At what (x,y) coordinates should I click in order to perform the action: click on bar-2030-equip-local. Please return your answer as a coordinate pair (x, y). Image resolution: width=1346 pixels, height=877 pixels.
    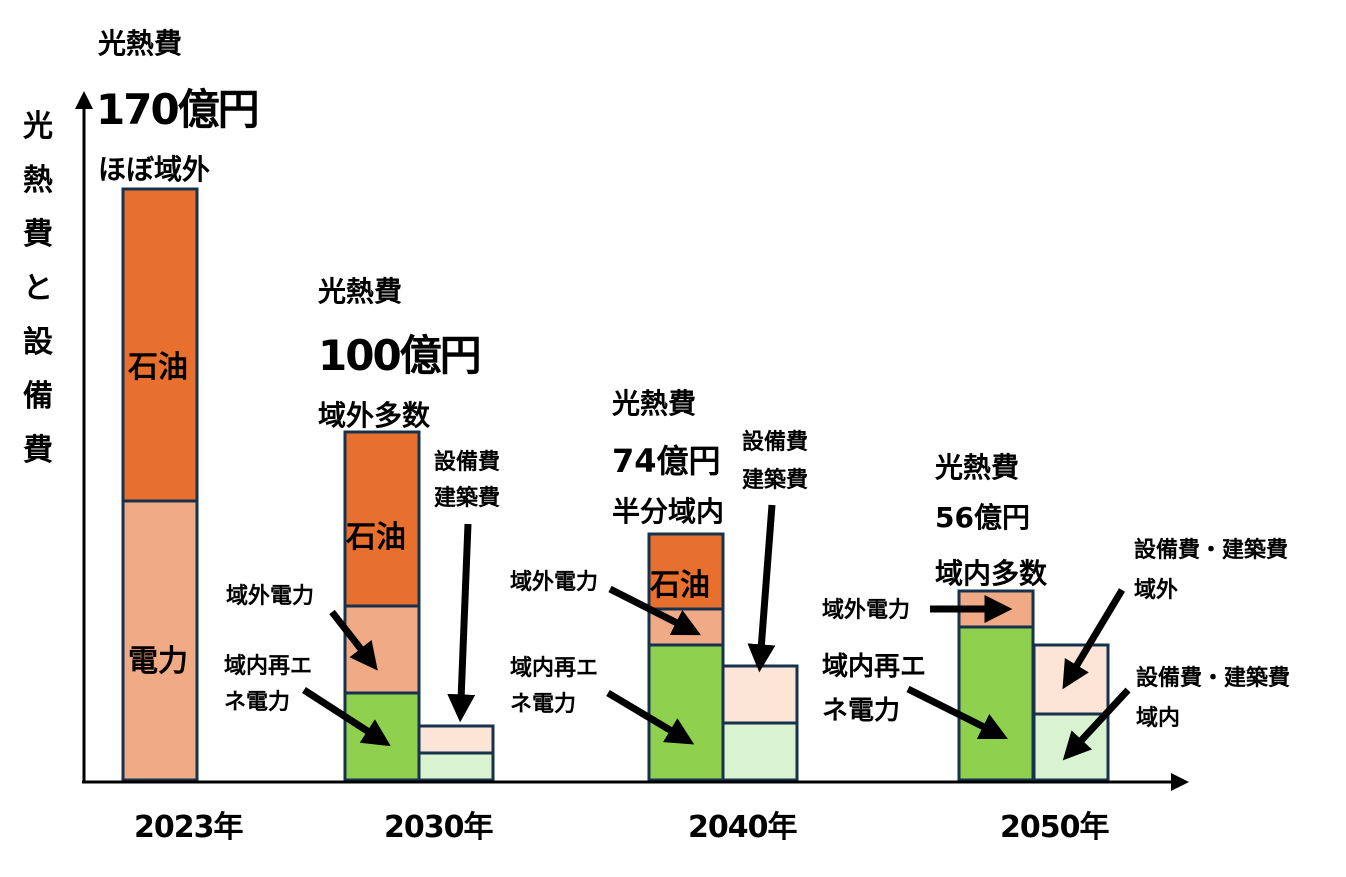
    Looking at the image, I should click on (456, 766).